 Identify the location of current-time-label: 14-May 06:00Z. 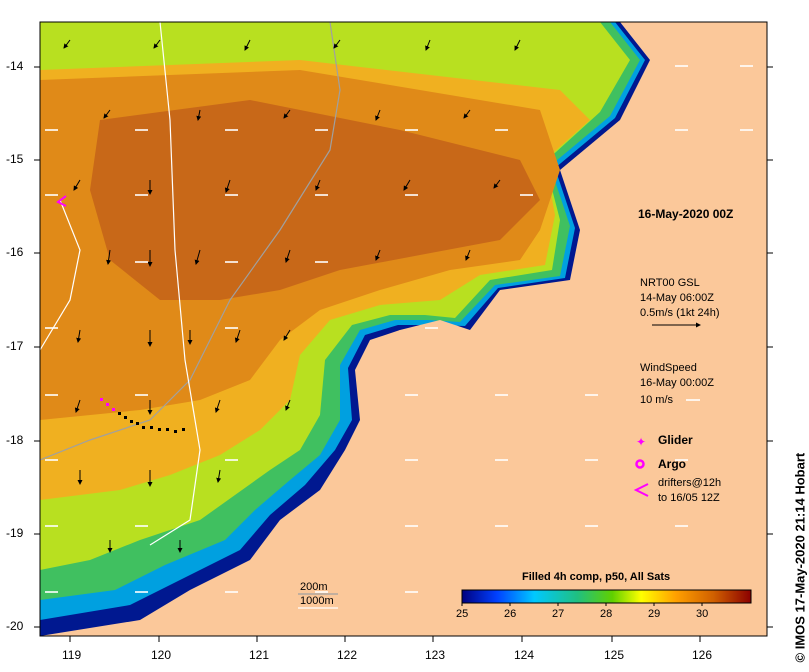
(677, 298).